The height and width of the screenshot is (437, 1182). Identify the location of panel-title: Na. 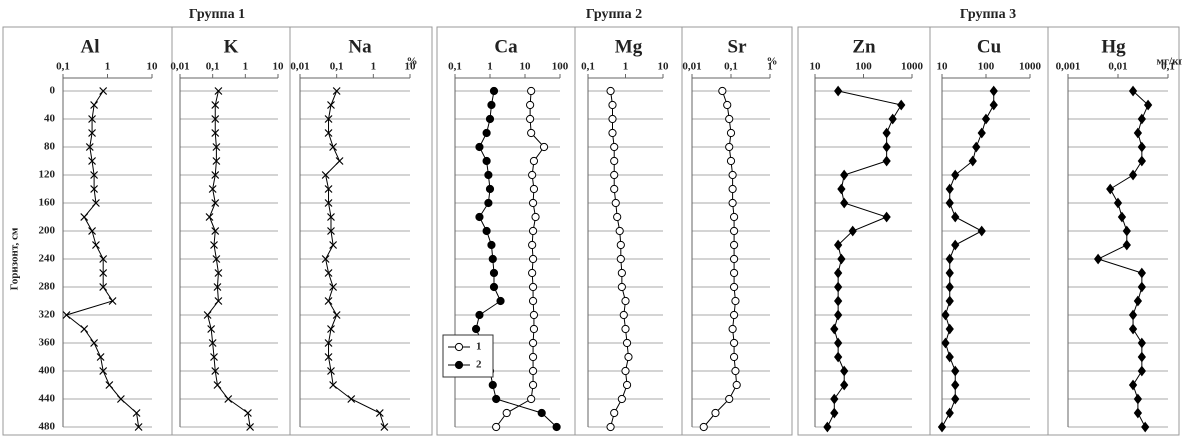
(360, 46).